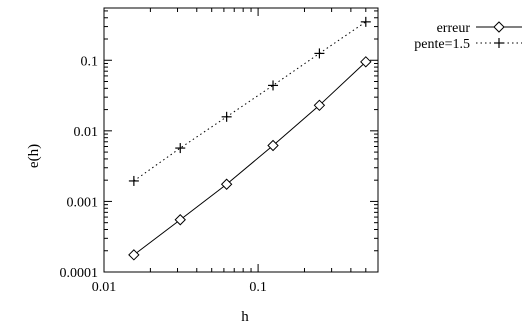  Describe the element at coordinates (86, 132) in the screenshot. I see `y-tick-label: 0.01` at that location.